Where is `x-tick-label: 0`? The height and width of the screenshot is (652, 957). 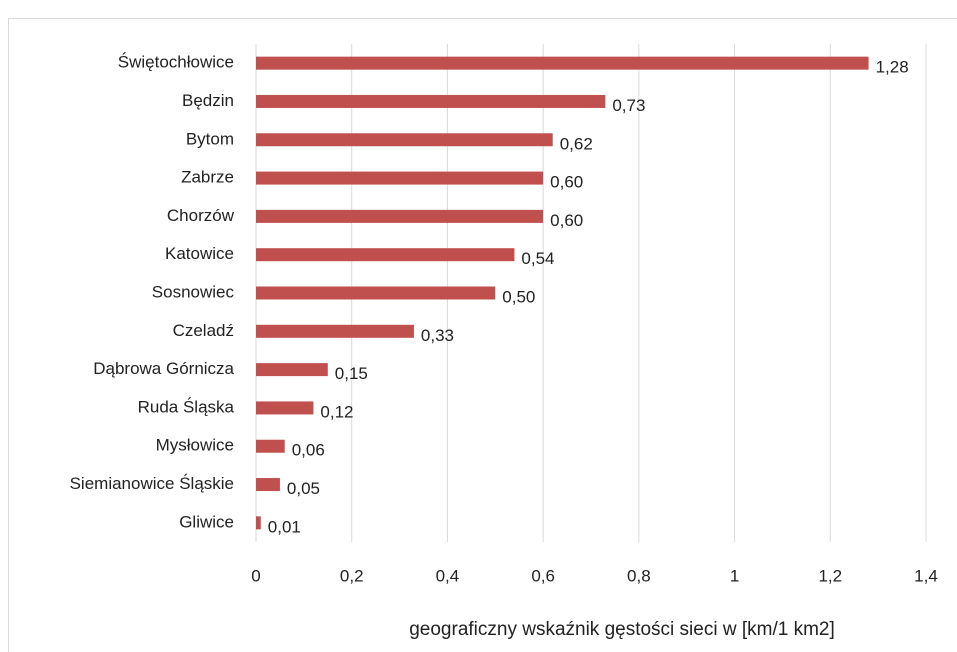
x-tick-label: 0 is located at coordinates (255, 575).